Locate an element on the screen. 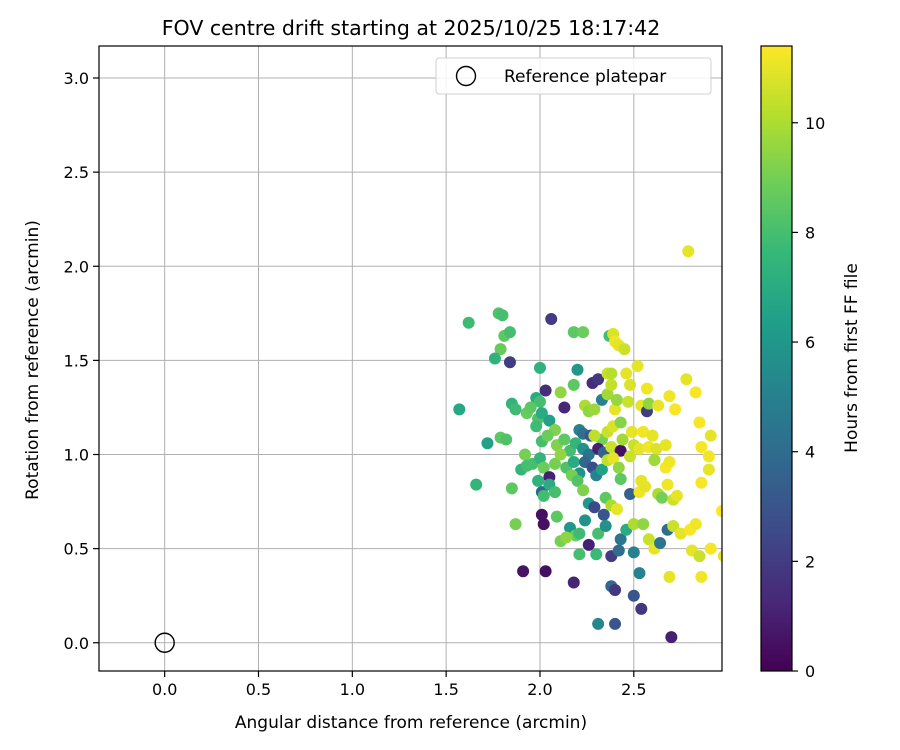 This screenshot has width=900, height=750. reference-platepar-marker is located at coordinates (164, 642).